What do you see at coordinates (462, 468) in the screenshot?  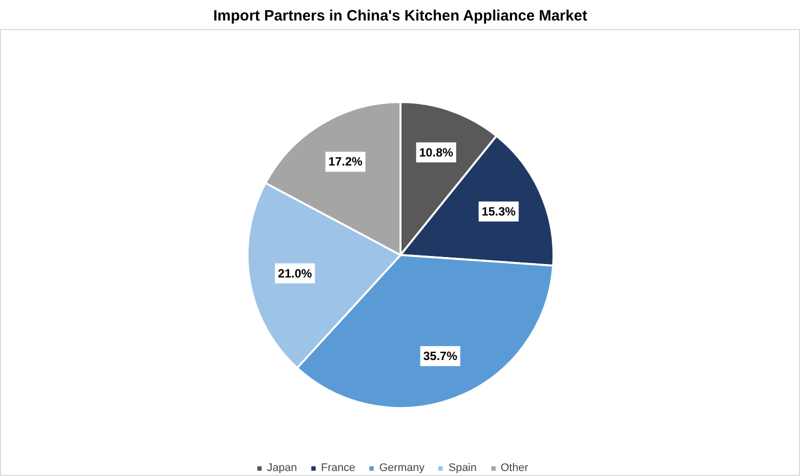 I see `legend-label: Spain` at bounding box center [462, 468].